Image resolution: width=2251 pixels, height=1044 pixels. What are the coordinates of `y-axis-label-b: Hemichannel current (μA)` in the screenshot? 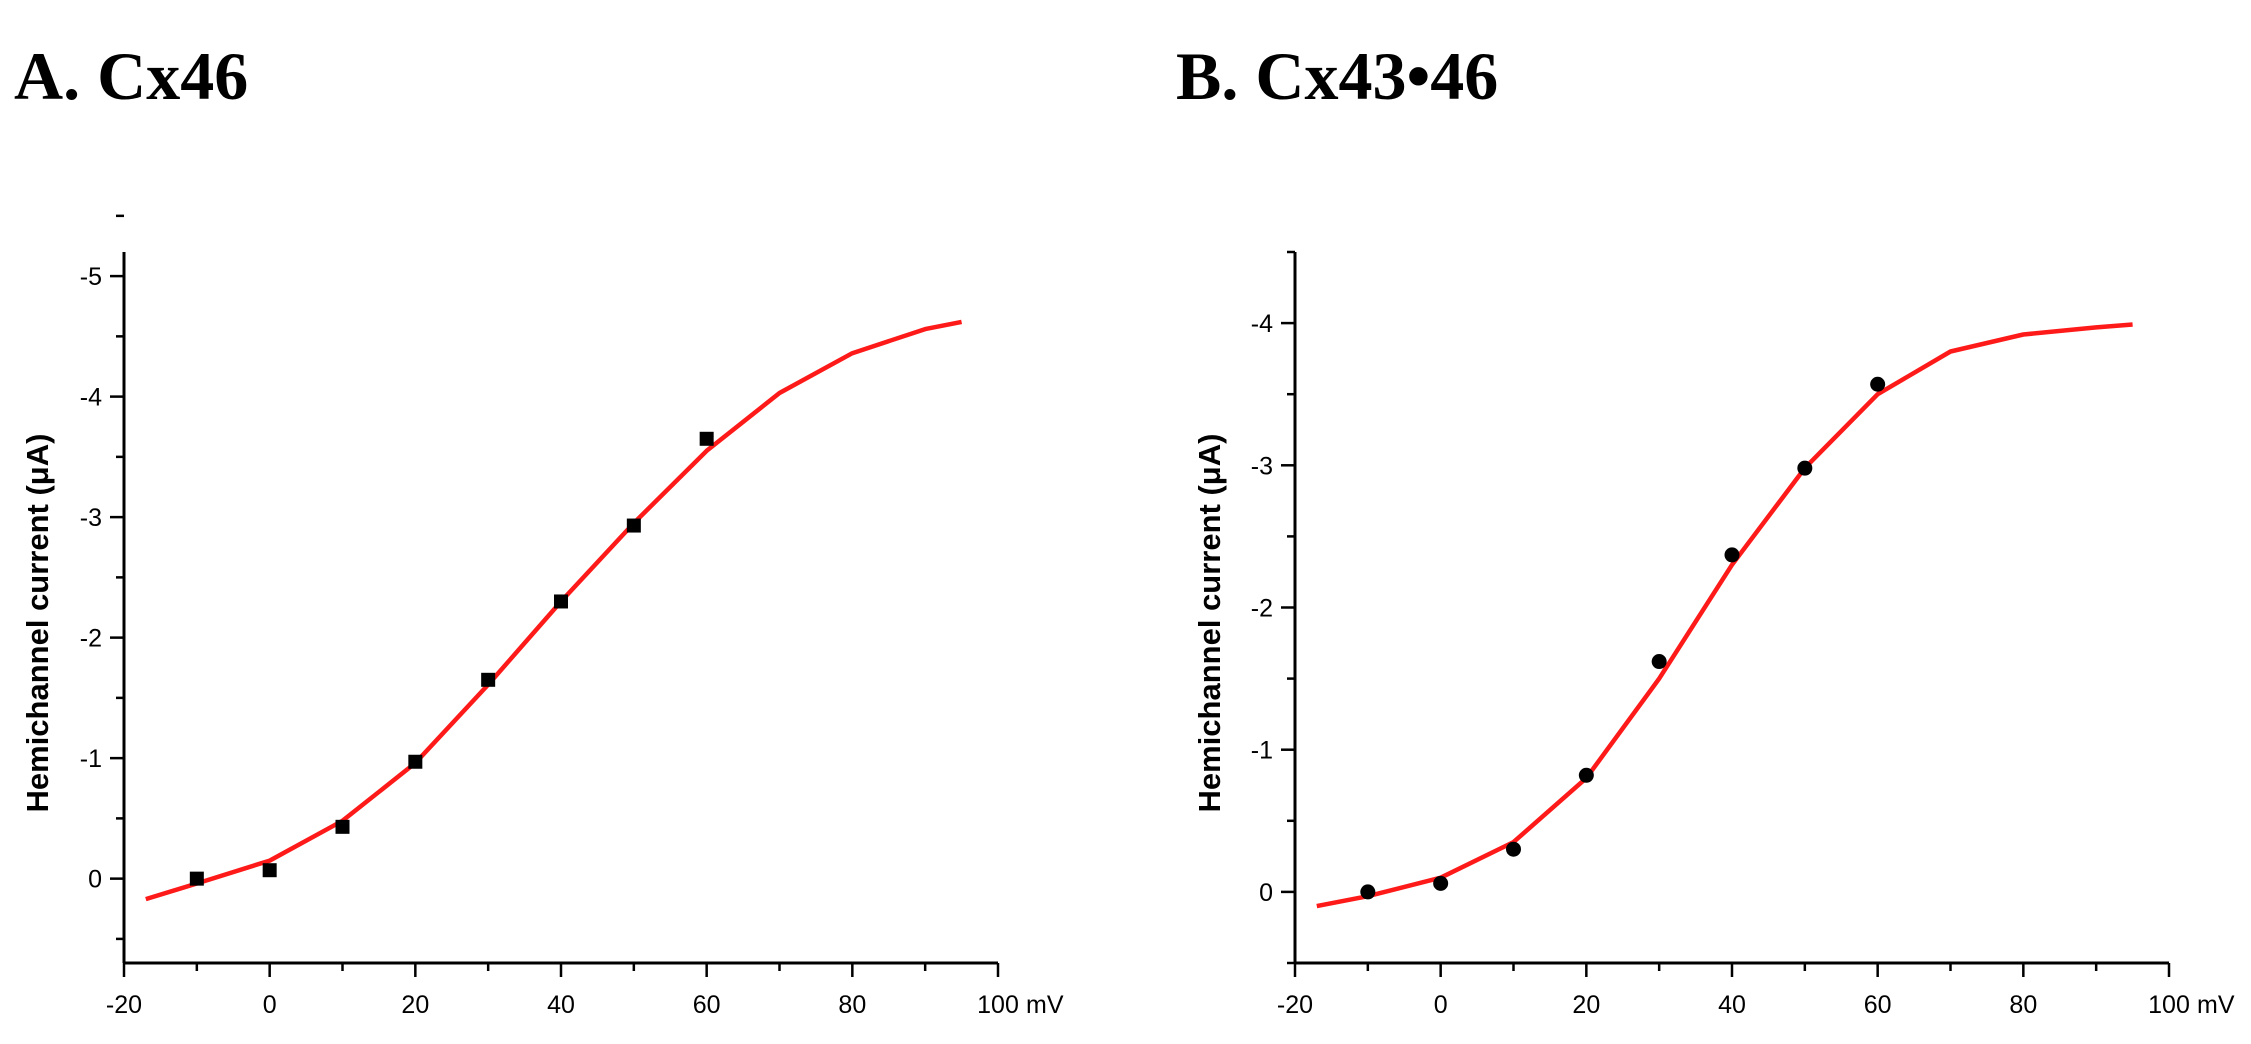 It's located at (1209, 623).